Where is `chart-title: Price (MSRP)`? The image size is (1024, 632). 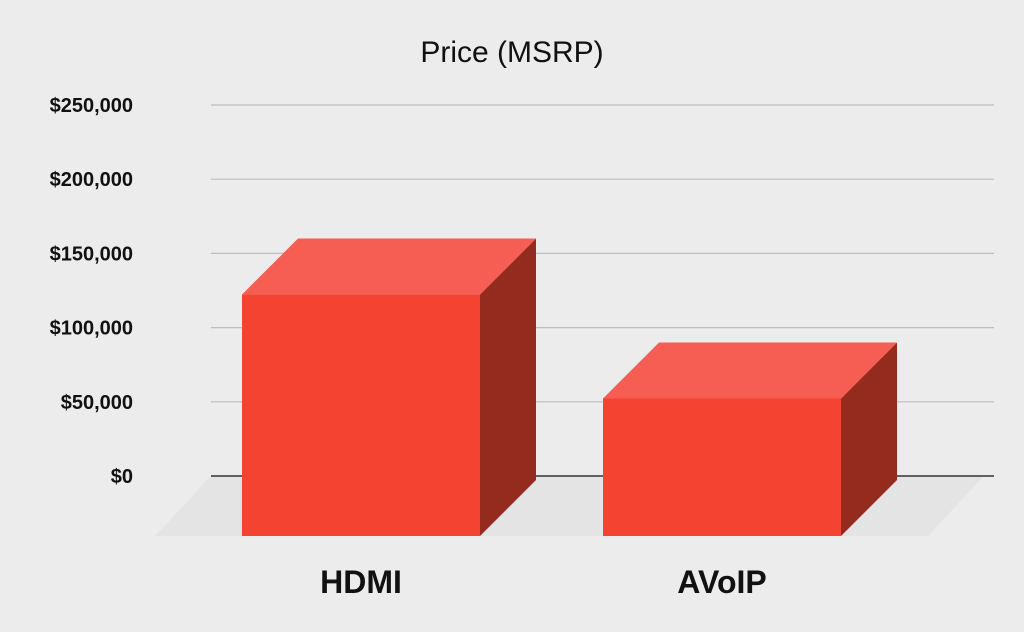 chart-title: Price (MSRP) is located at coordinates (511, 52).